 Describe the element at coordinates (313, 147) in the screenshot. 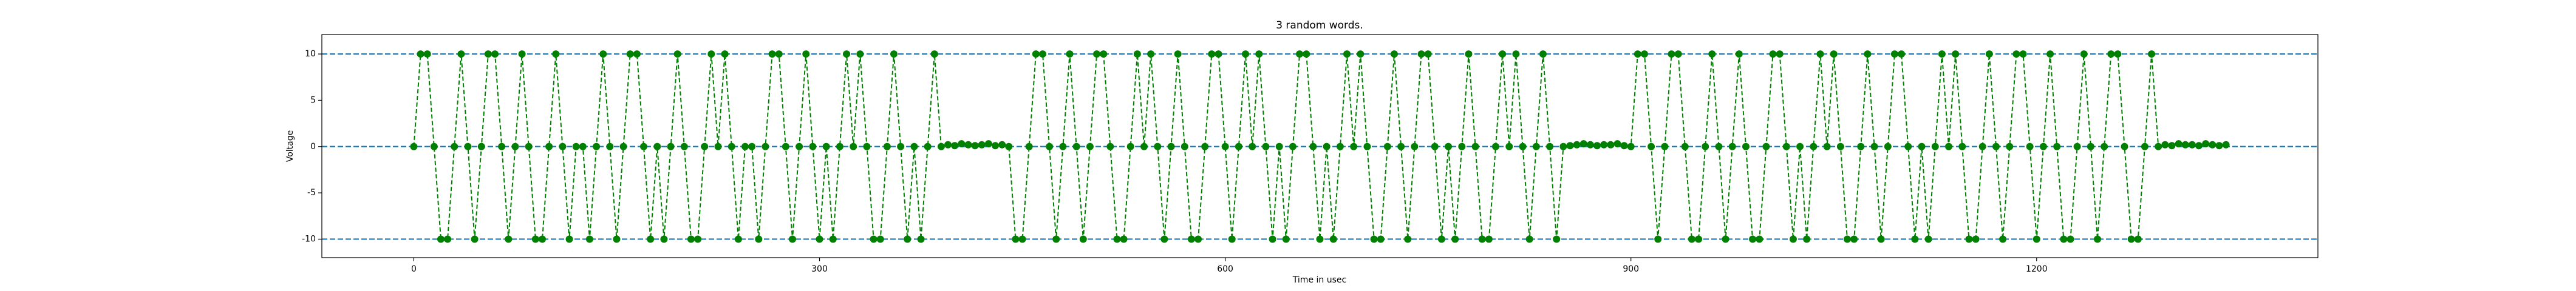

I see `y-tick-label: 0` at that location.